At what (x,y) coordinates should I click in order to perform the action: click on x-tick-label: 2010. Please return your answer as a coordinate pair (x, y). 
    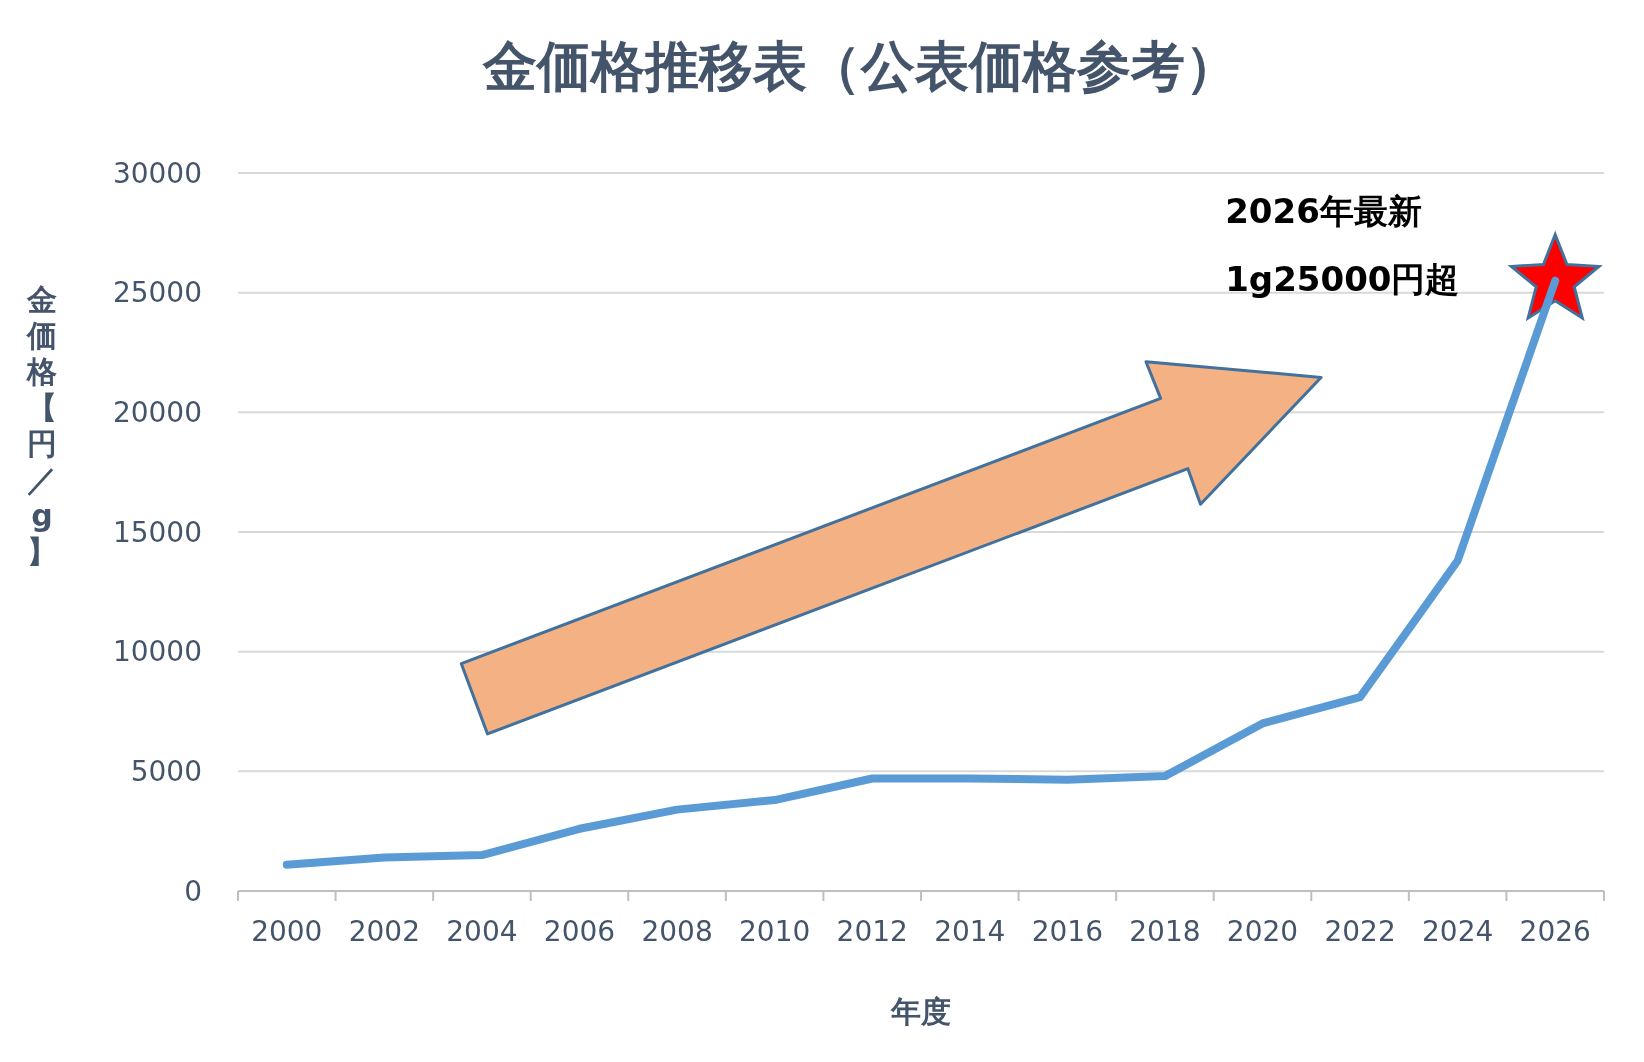
    Looking at the image, I should click on (775, 931).